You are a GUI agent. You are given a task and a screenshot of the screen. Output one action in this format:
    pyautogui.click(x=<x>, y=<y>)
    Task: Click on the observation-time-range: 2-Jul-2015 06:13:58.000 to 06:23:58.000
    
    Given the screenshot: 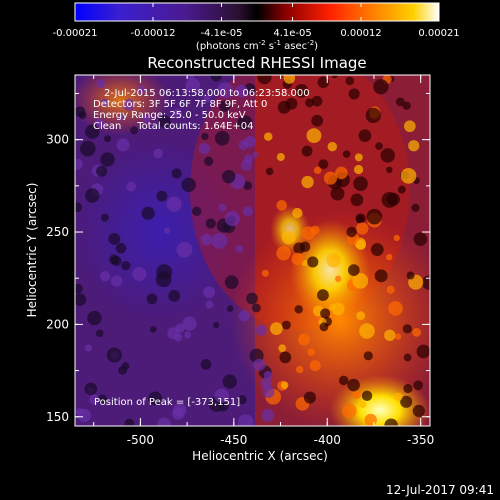 What is the action you would take?
    pyautogui.click(x=207, y=93)
    